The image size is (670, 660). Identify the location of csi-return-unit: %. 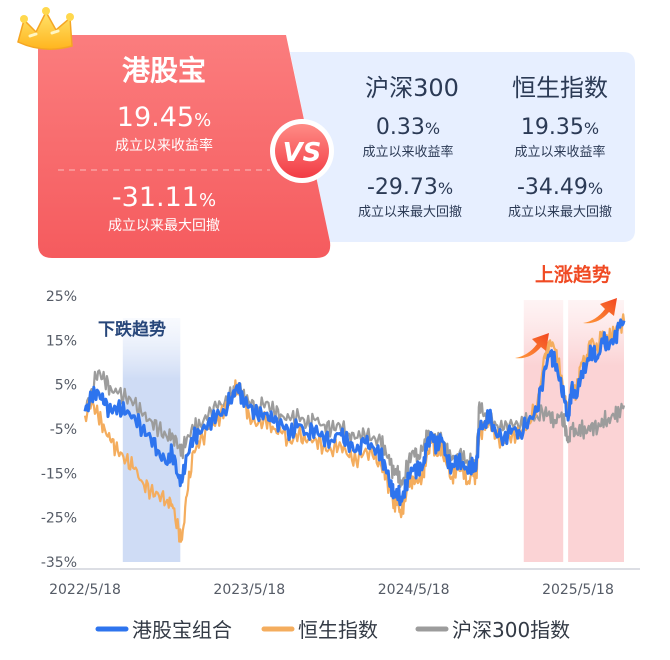
(432, 128).